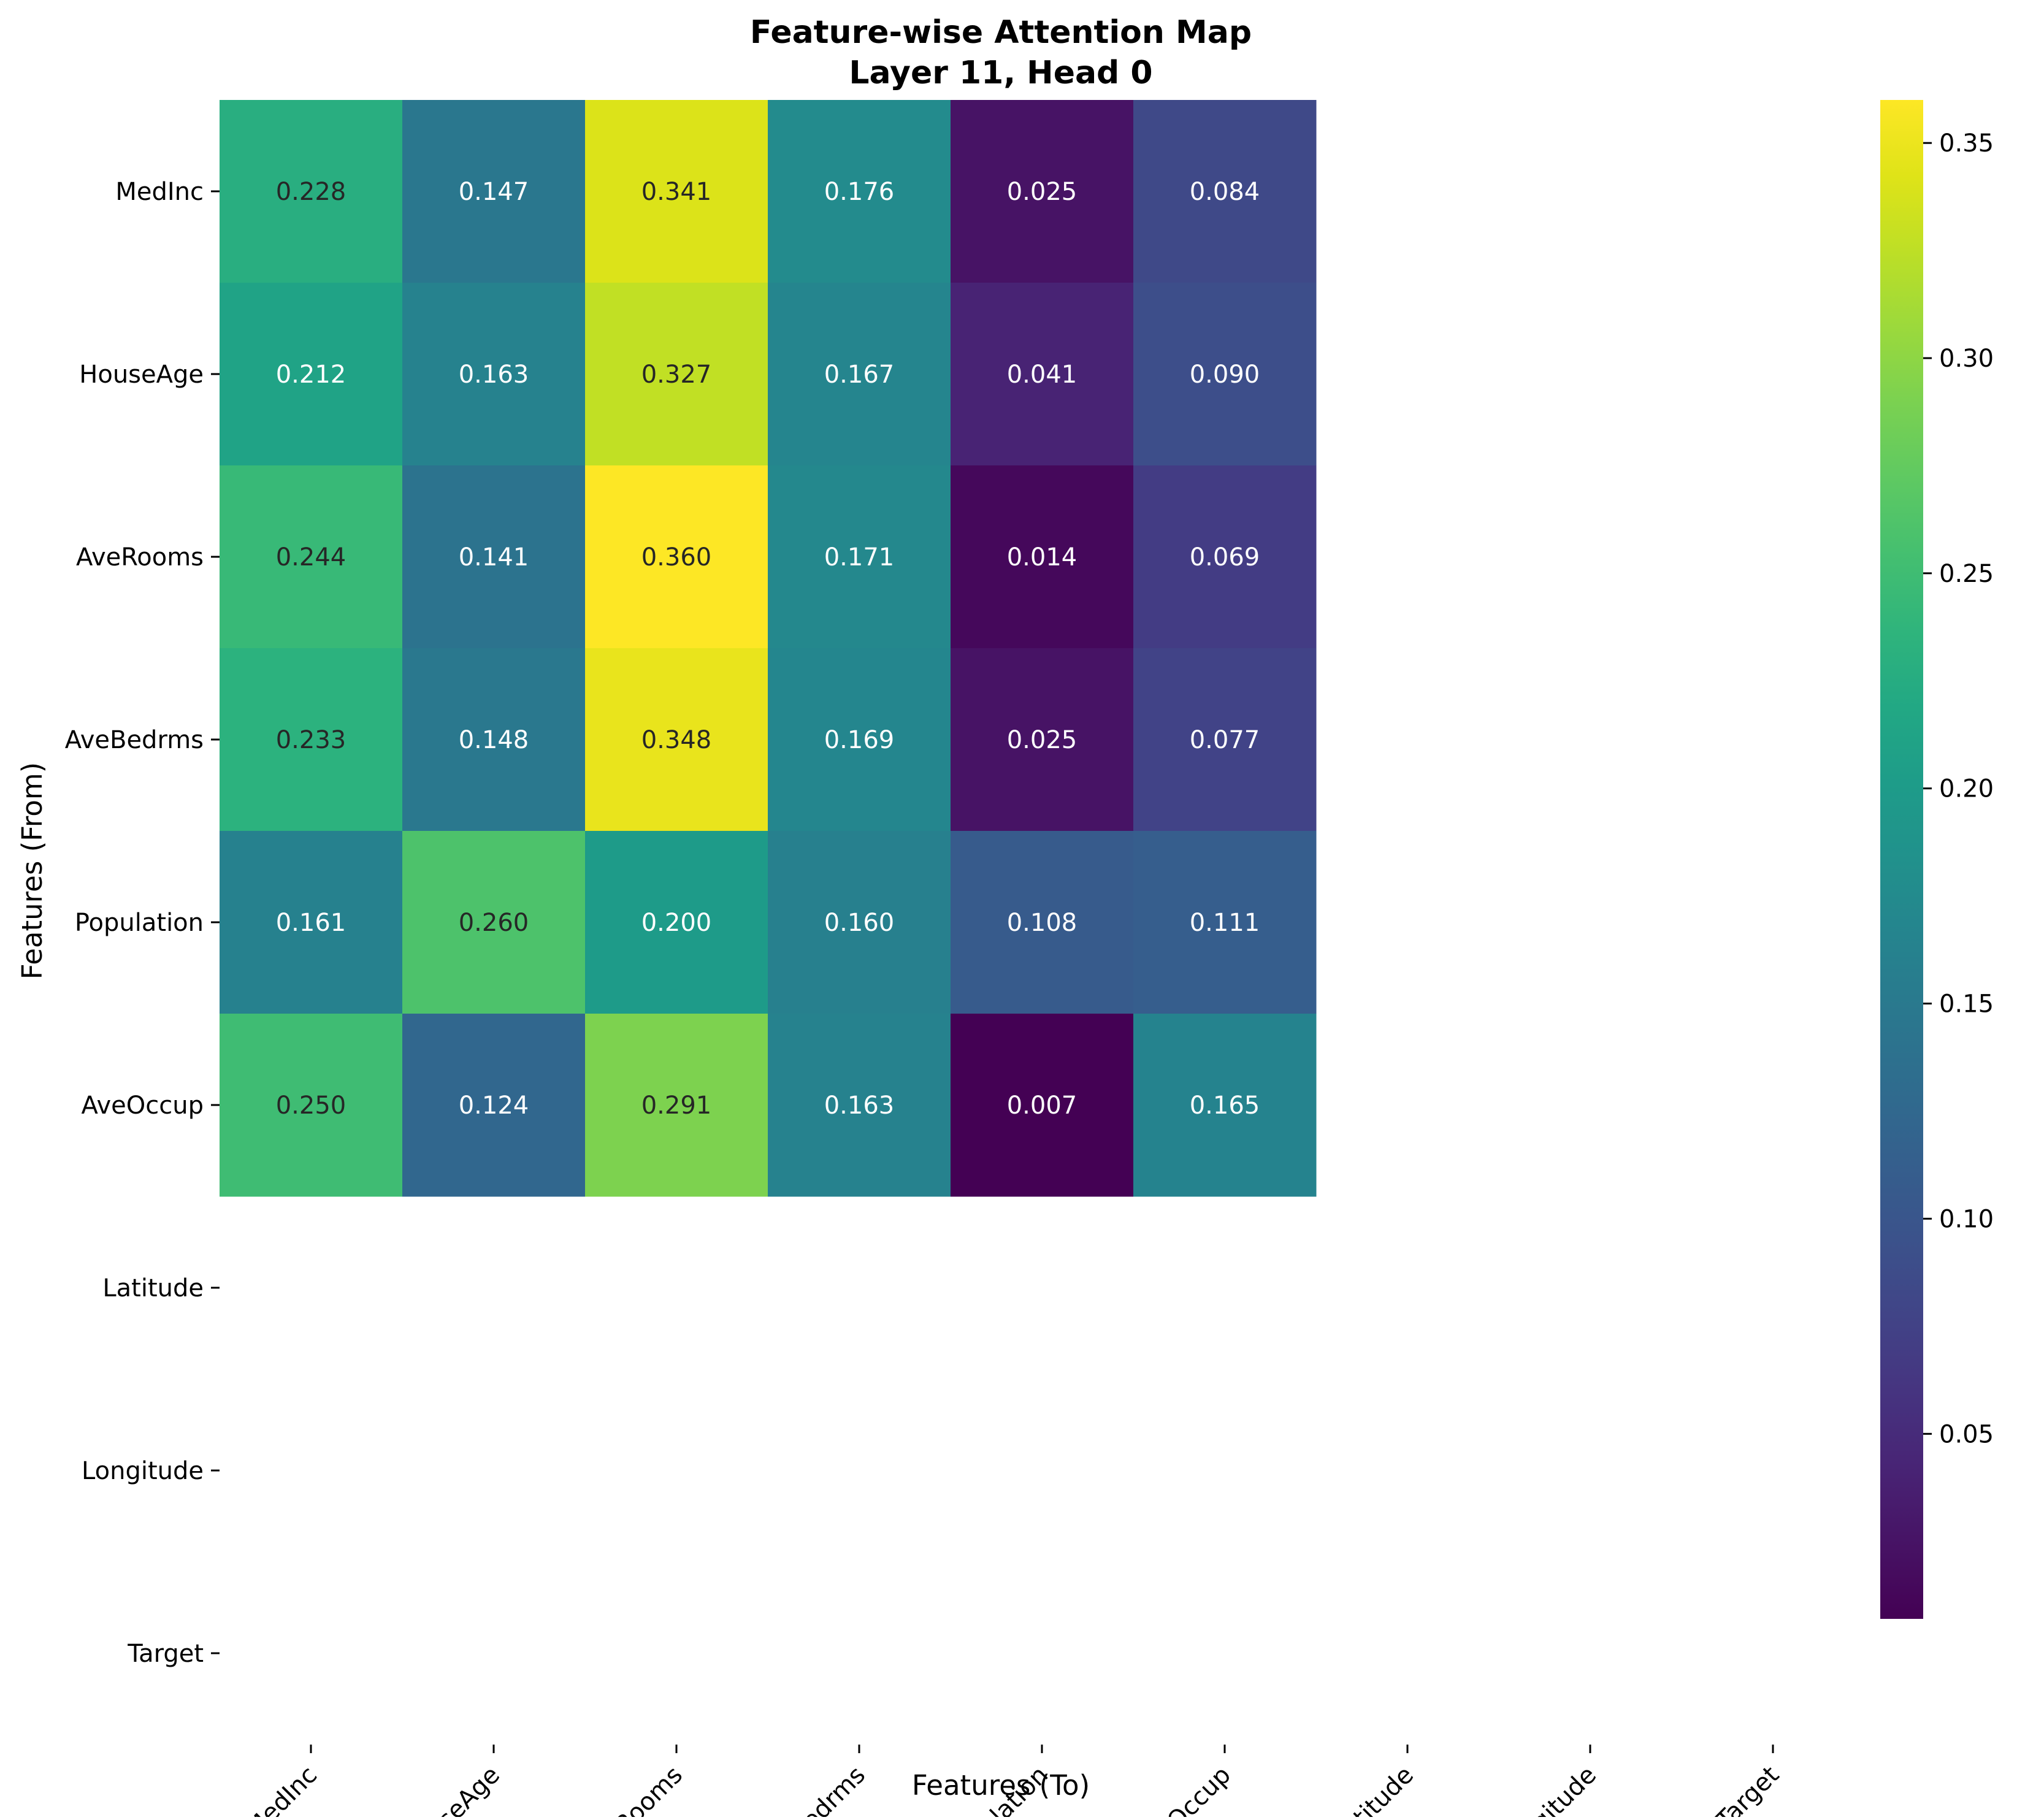 Image resolution: width=2044 pixels, height=1820 pixels. I want to click on heatmap-cell-label: 0.260, so click(494, 923).